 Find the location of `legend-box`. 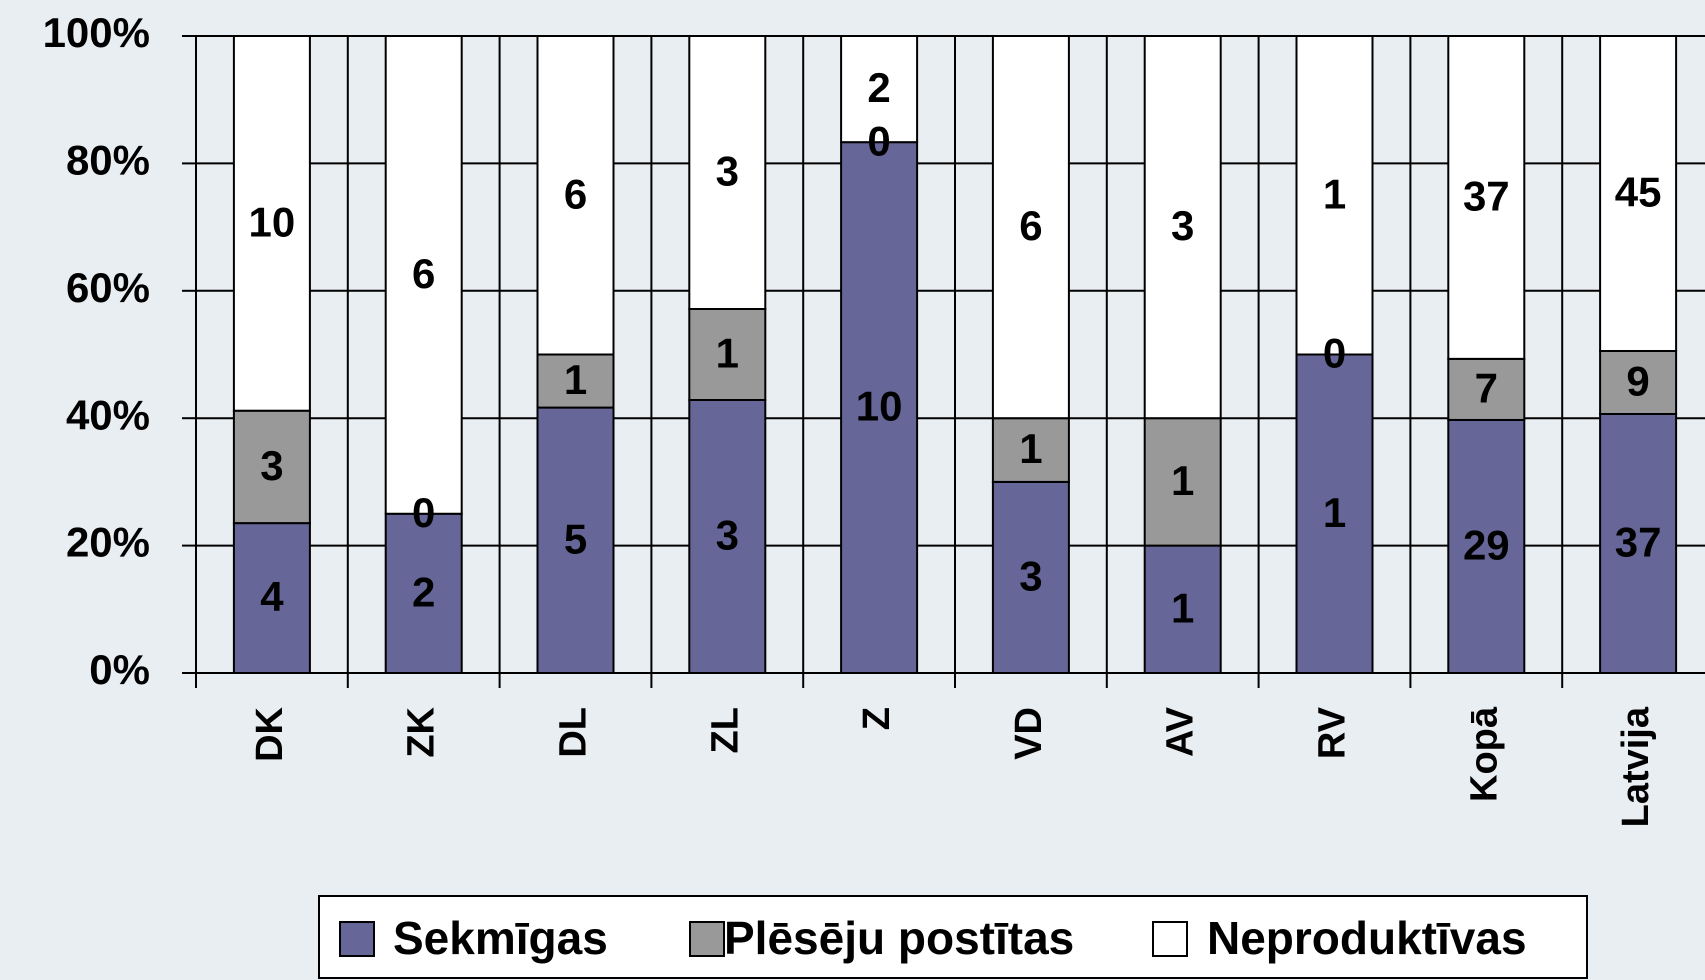

legend-box is located at coordinates (953, 937).